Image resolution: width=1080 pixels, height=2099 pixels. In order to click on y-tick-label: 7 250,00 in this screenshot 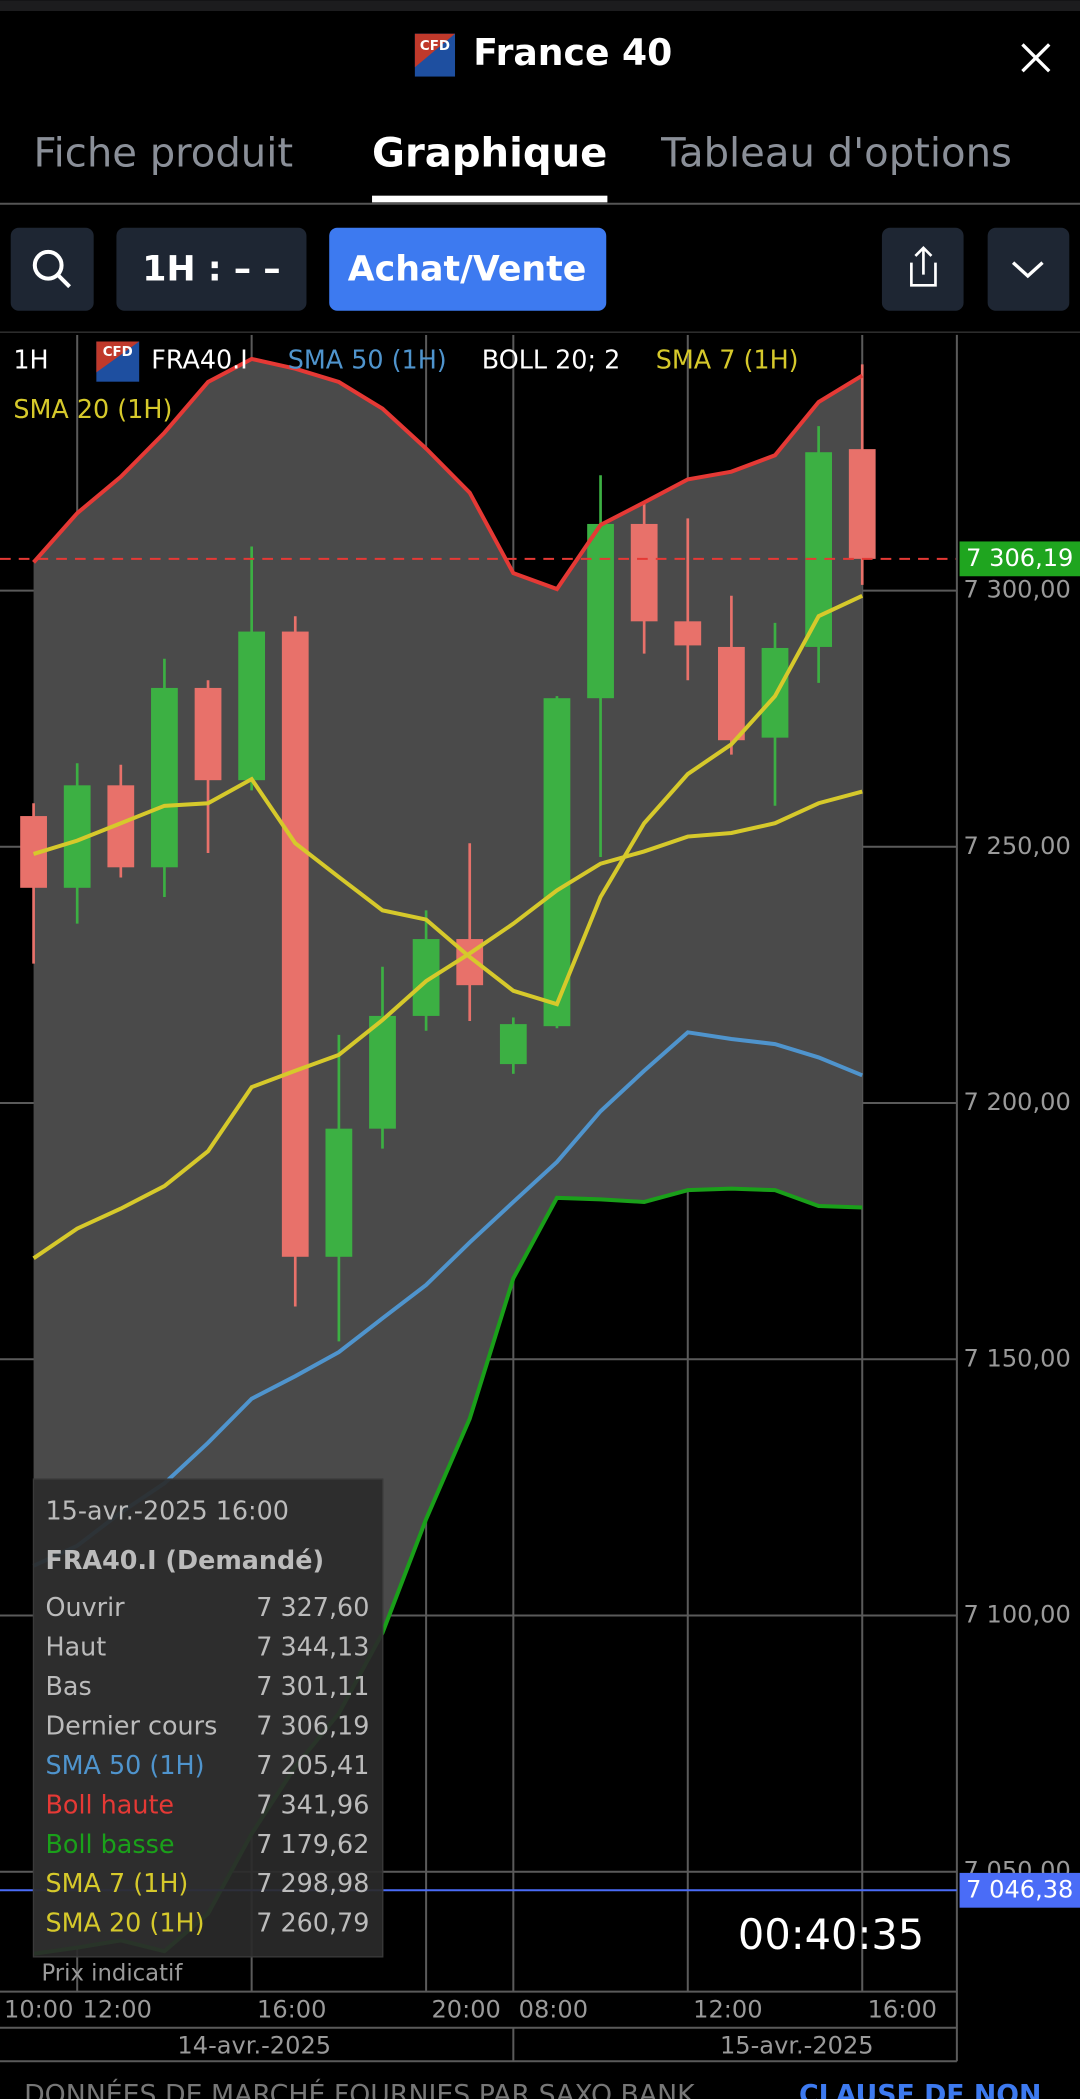, I will do `click(1017, 846)`.